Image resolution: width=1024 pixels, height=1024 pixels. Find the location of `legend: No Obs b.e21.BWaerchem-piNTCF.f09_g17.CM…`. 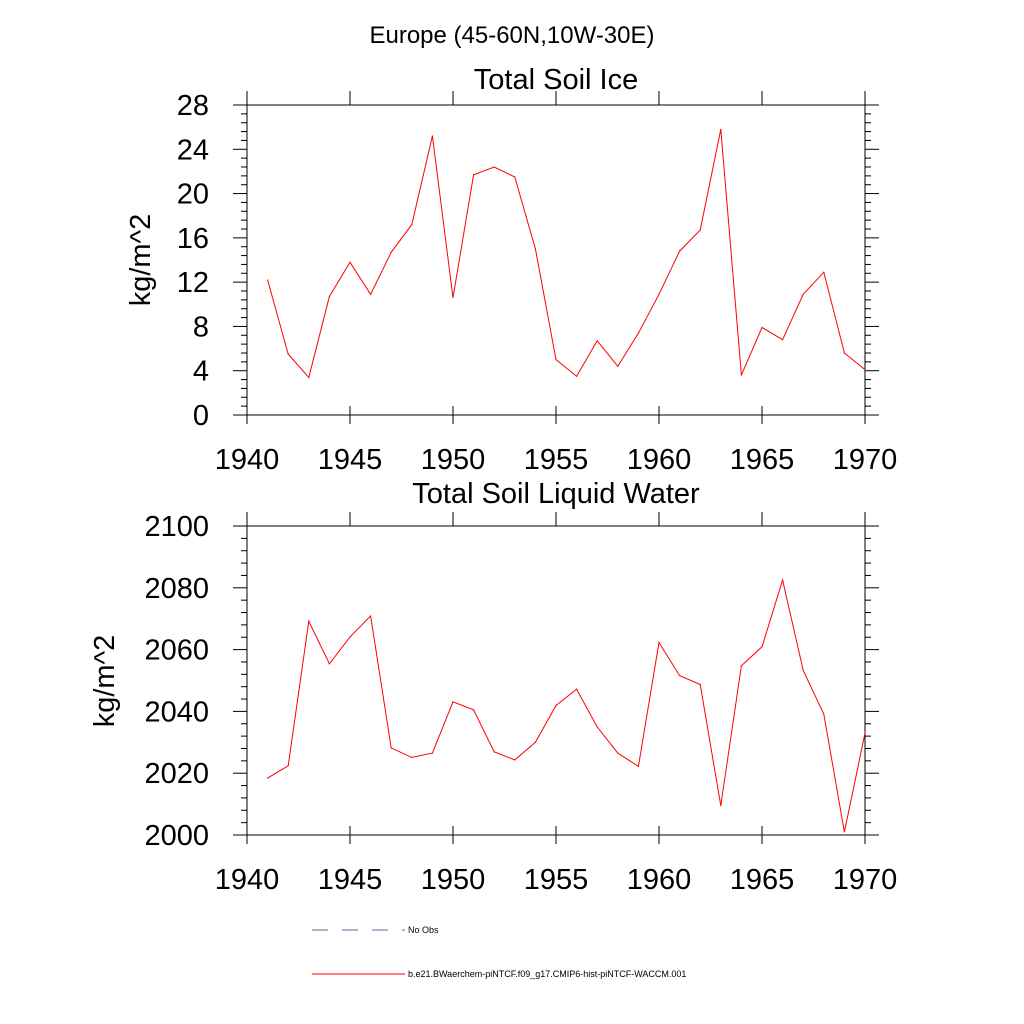

legend: No Obs b.e21.BWaerchem-piNTCF.f09_g17.CM… is located at coordinates (499, 952).